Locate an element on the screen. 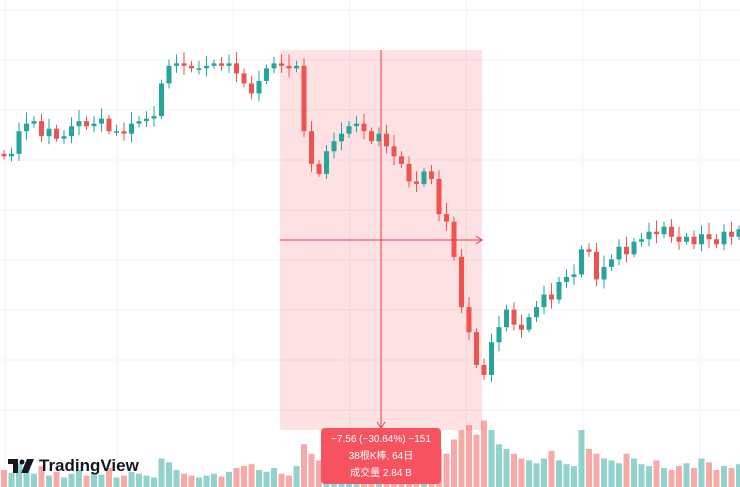 This screenshot has width=740, height=487. measure-change: −7.56 (−30.64%) −151 is located at coordinates (381, 439).